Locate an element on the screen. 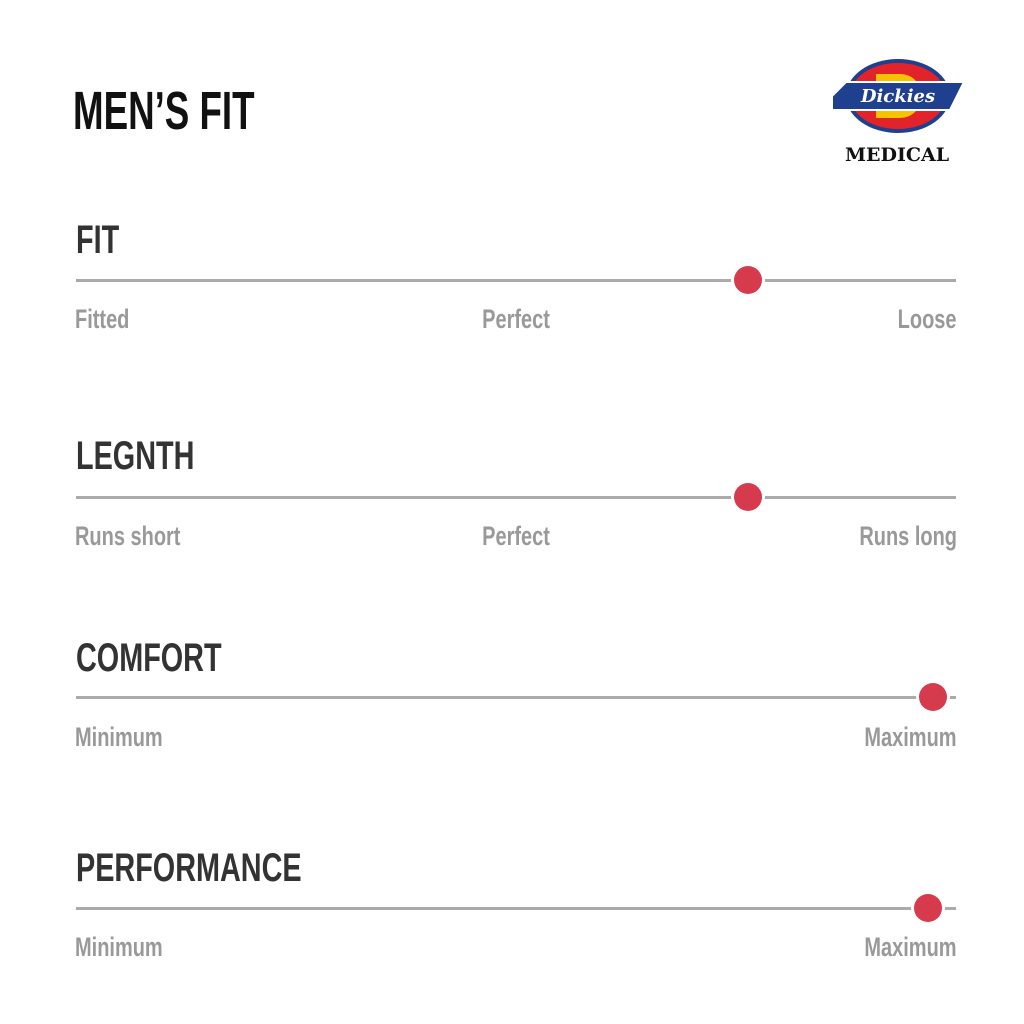 This screenshot has height=1024, width=1024. logo-subtitle: MEDICAL is located at coordinates (897, 155).